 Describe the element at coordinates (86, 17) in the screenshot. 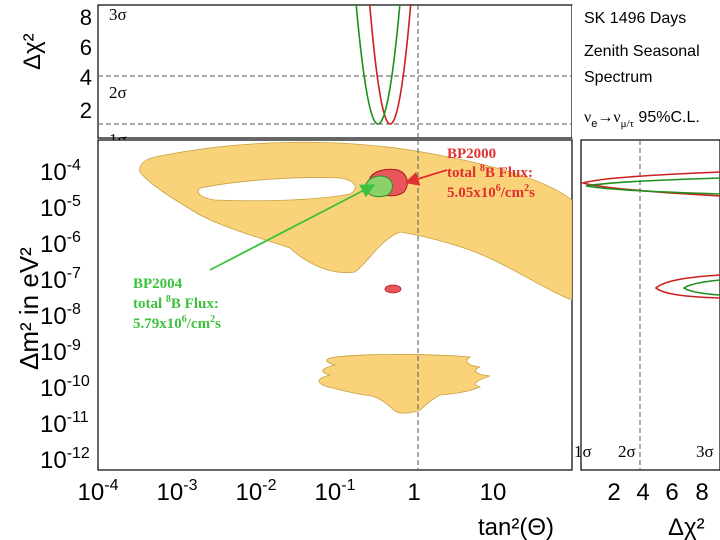

I see `top-ytick-8: 8` at that location.